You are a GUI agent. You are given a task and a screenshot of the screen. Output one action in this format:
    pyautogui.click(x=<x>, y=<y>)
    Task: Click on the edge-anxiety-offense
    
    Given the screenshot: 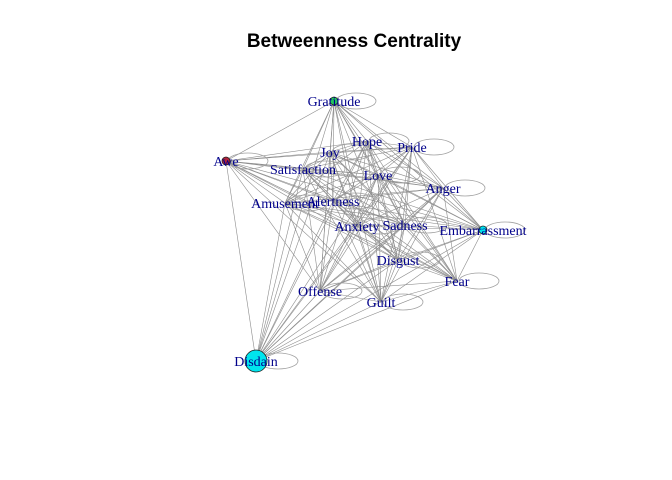 What is the action you would take?
    pyautogui.click(x=338, y=258)
    